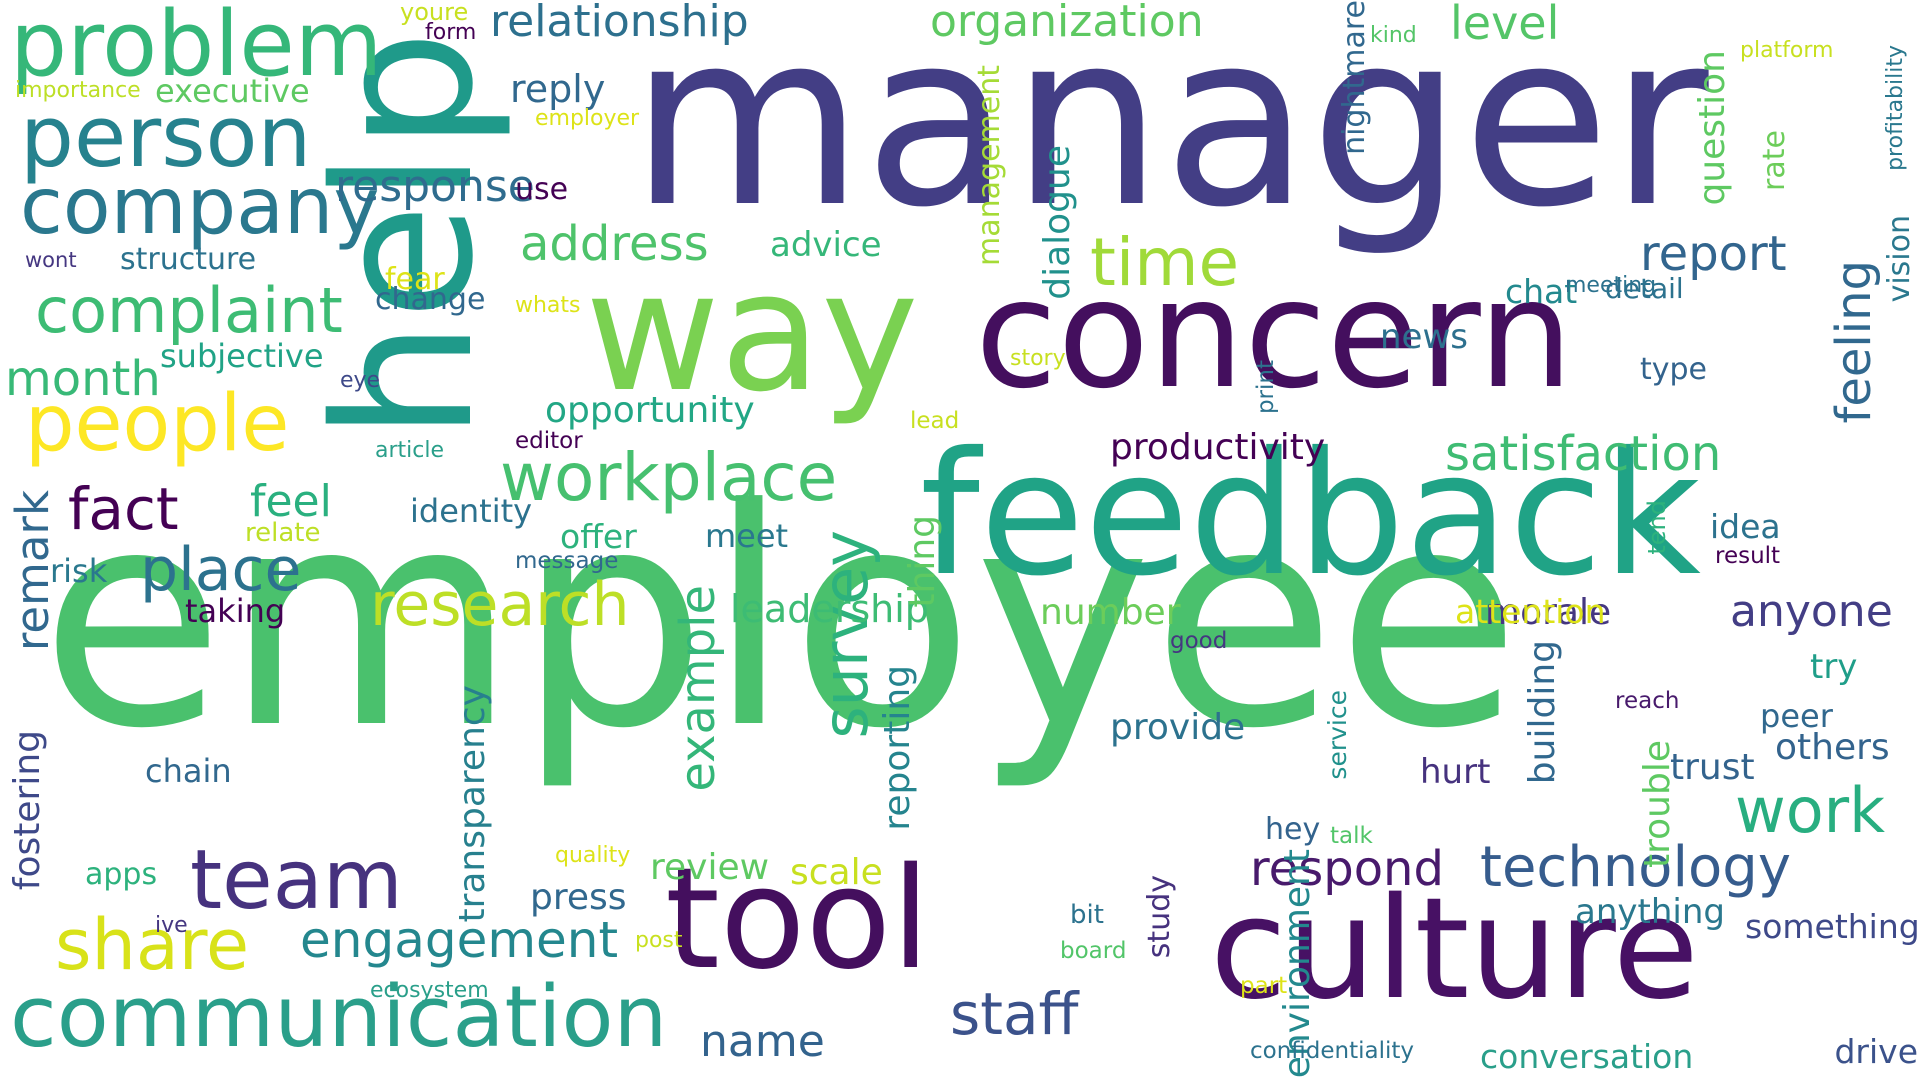 The image size is (1920, 1080). Describe the element at coordinates (1274, 335) in the screenshot. I see `word-concern: concern` at that location.